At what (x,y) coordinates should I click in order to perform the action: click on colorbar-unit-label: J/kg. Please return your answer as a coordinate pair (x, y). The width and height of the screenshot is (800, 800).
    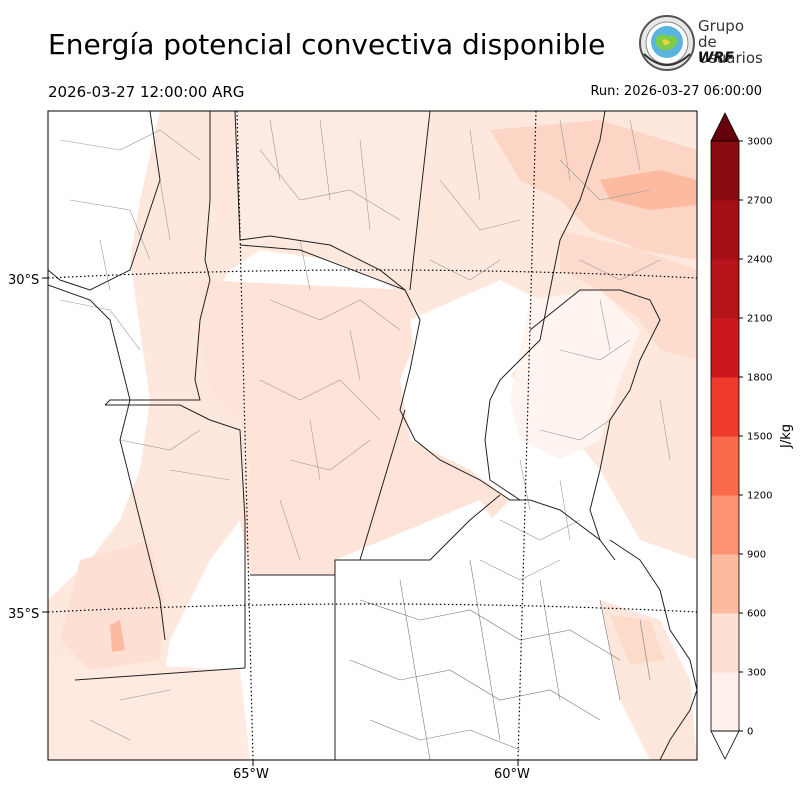
    Looking at the image, I should click on (786, 436).